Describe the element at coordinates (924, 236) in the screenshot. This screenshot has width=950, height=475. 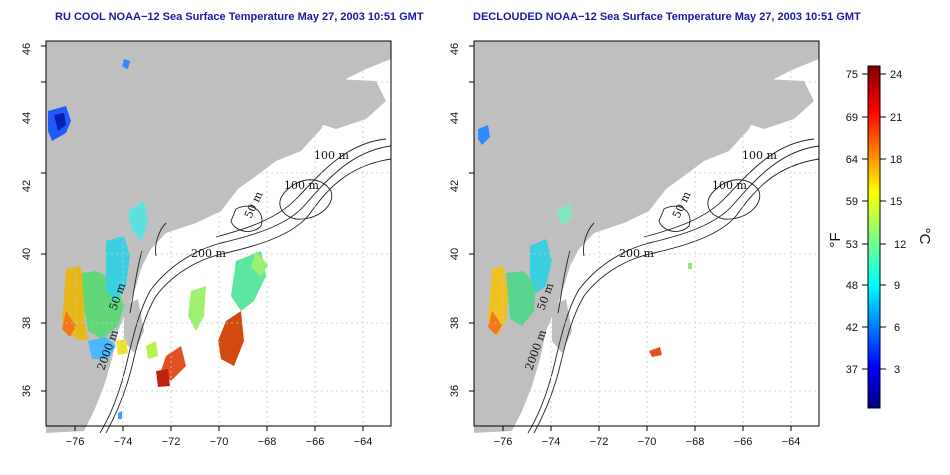
I see `celsius-unit-label: °C` at that location.